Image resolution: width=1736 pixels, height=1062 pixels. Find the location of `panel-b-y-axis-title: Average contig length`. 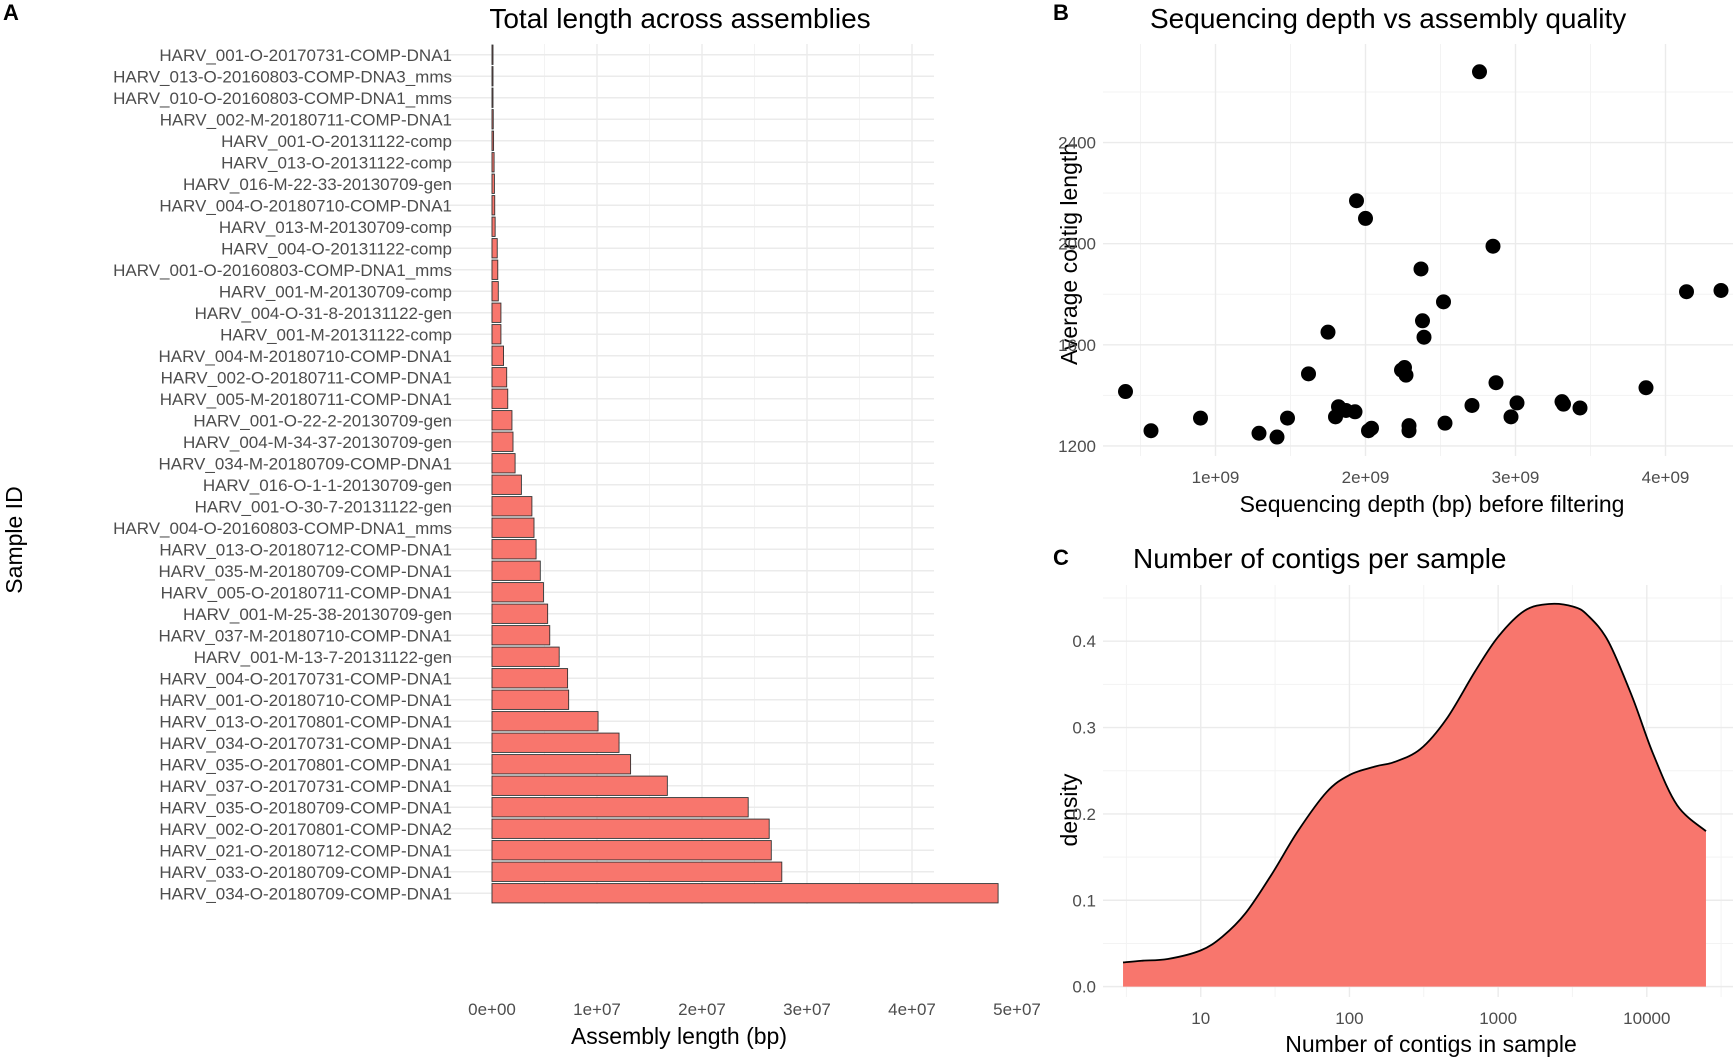

panel-b-y-axis-title: Average contig length is located at coordinates (1069, 254).